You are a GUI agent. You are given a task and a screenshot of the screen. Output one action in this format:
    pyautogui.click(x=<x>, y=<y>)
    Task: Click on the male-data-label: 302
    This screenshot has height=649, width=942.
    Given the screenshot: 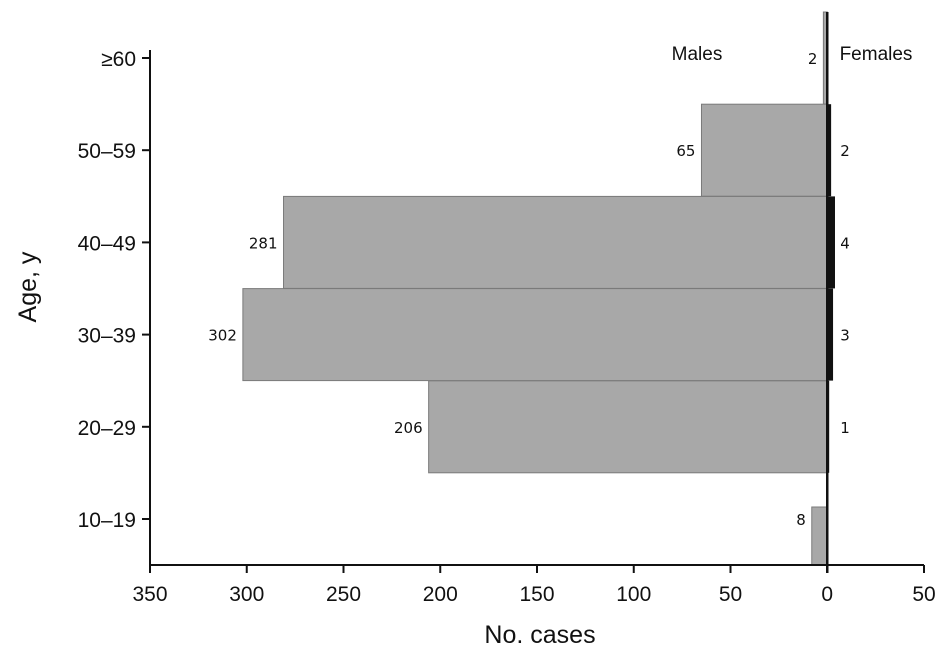 What is the action you would take?
    pyautogui.click(x=222, y=336)
    